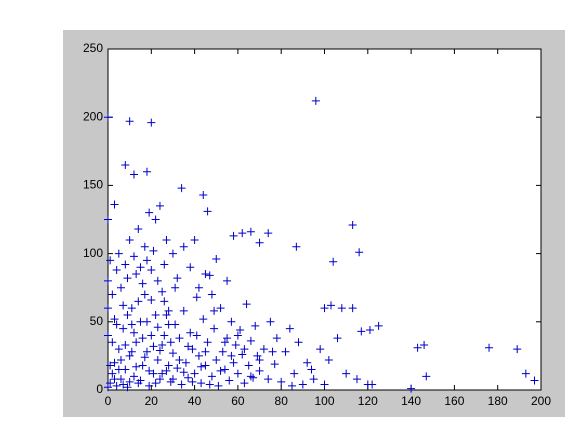 Image resolution: width=565 pixels, height=422 pixels. What do you see at coordinates (93, 185) in the screenshot?
I see `y-tick-label: 150` at bounding box center [93, 185].